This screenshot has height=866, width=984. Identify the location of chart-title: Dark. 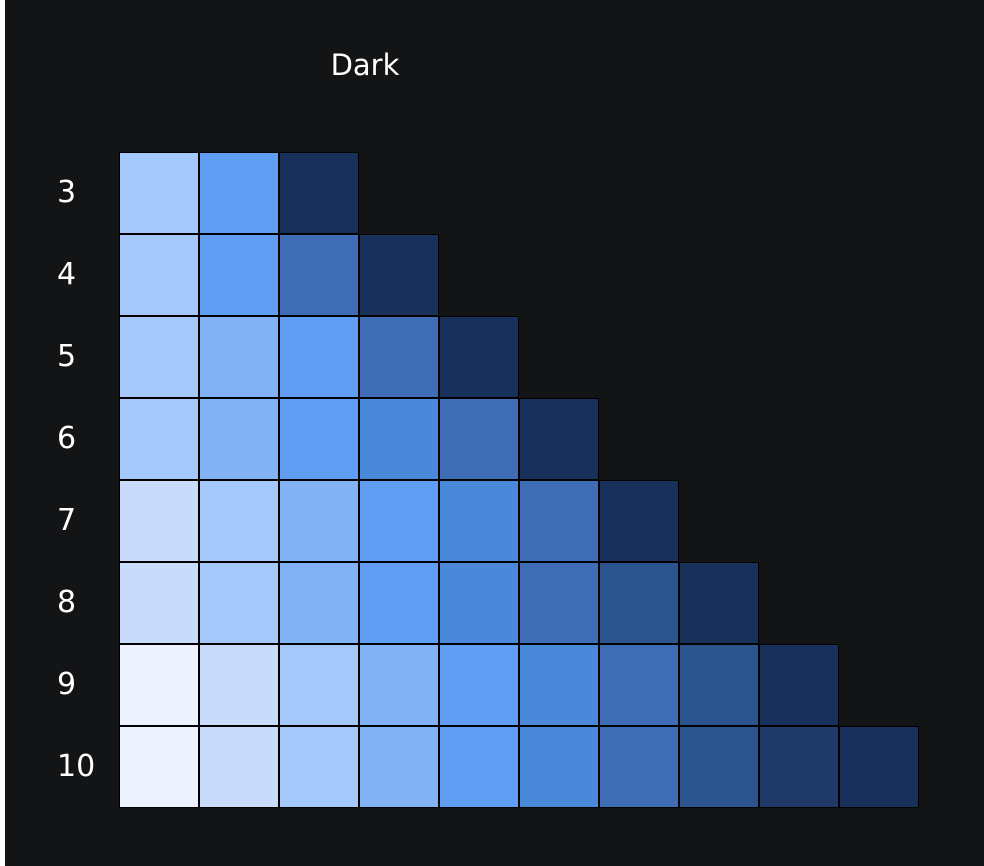
(365, 65).